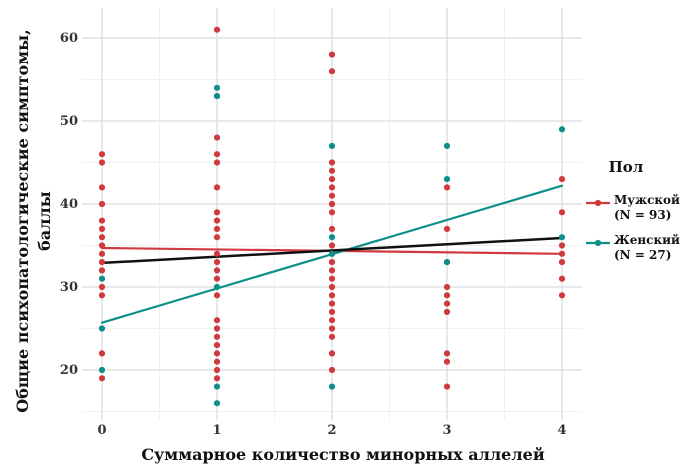 The width and height of the screenshot is (692, 470). What do you see at coordinates (647, 200) in the screenshot?
I see `legend-label: Мужской` at bounding box center [647, 200].